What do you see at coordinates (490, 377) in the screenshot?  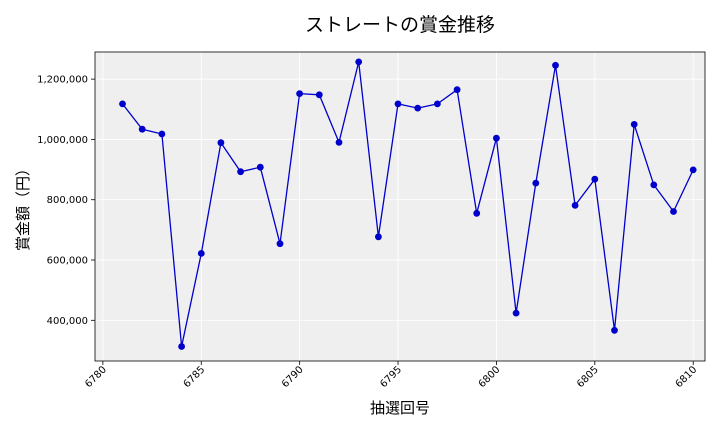 I see `x-tick-label: 6800` at bounding box center [490, 377].